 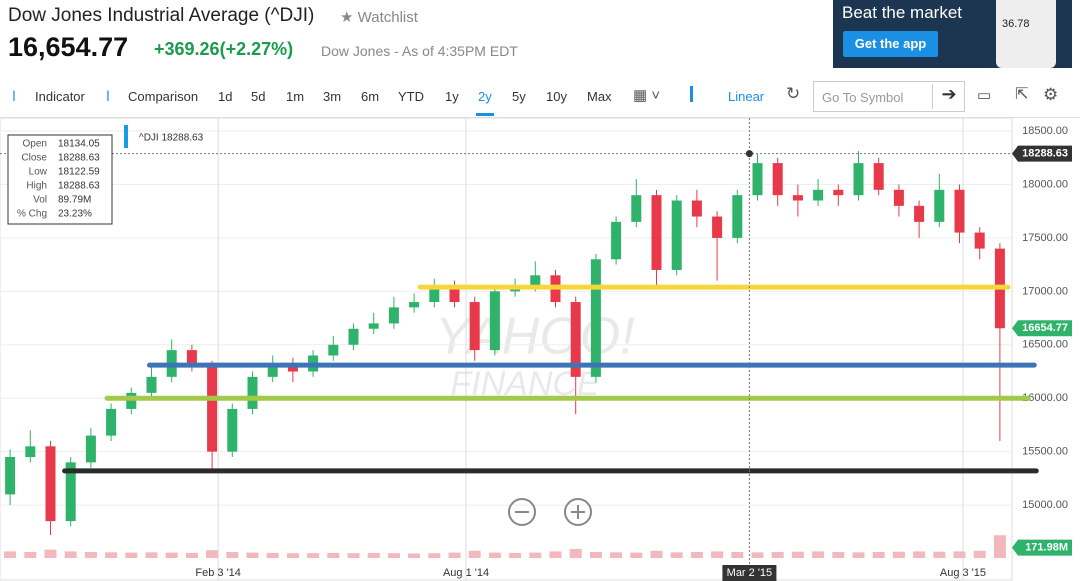 What do you see at coordinates (35, 144) in the screenshot?
I see `info-label: Open` at bounding box center [35, 144].